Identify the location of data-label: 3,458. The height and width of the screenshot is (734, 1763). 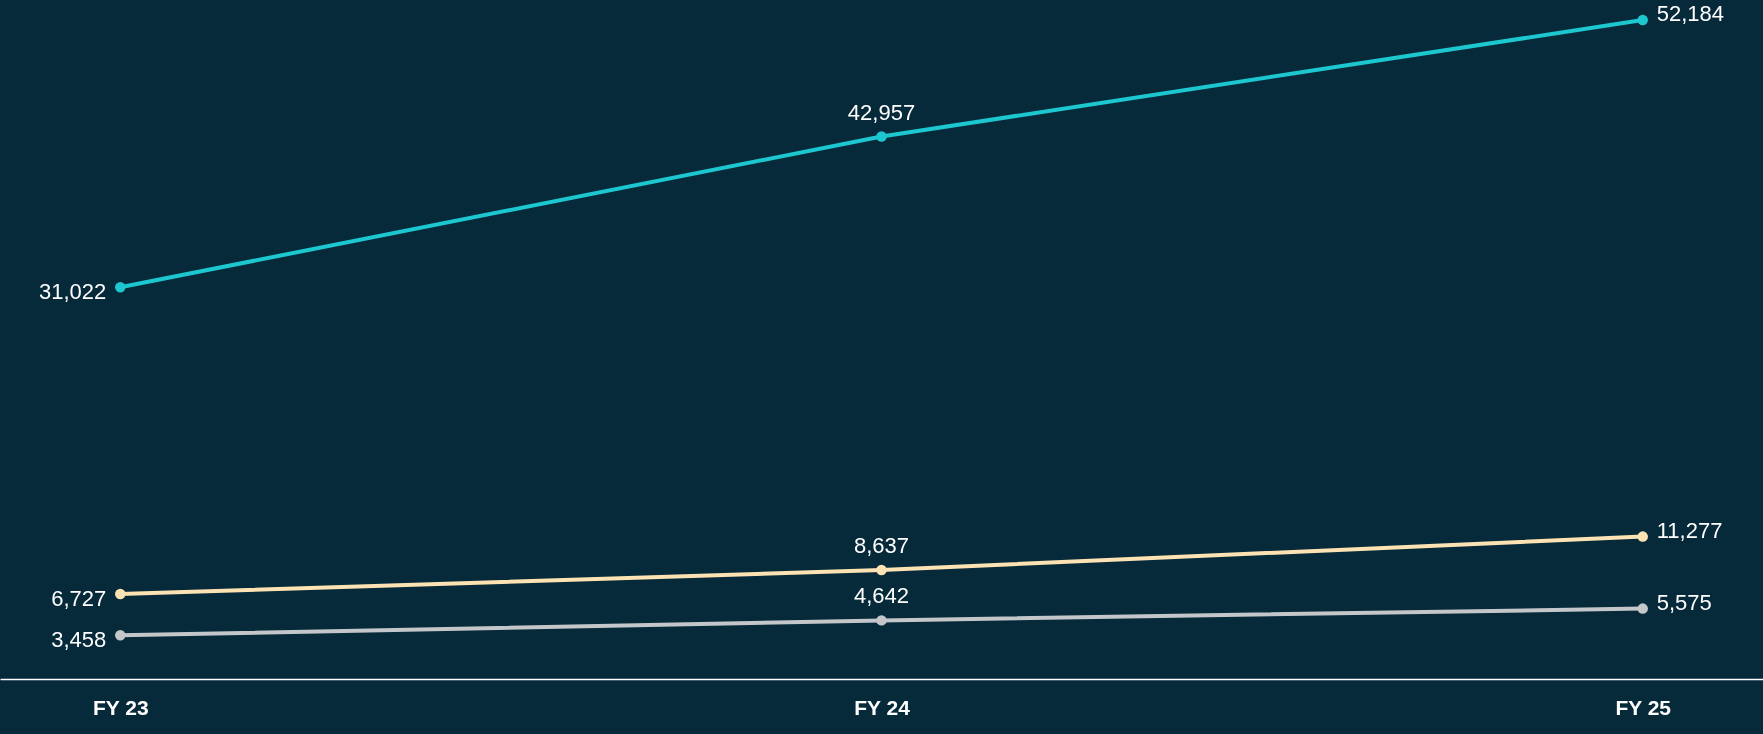
(79, 640).